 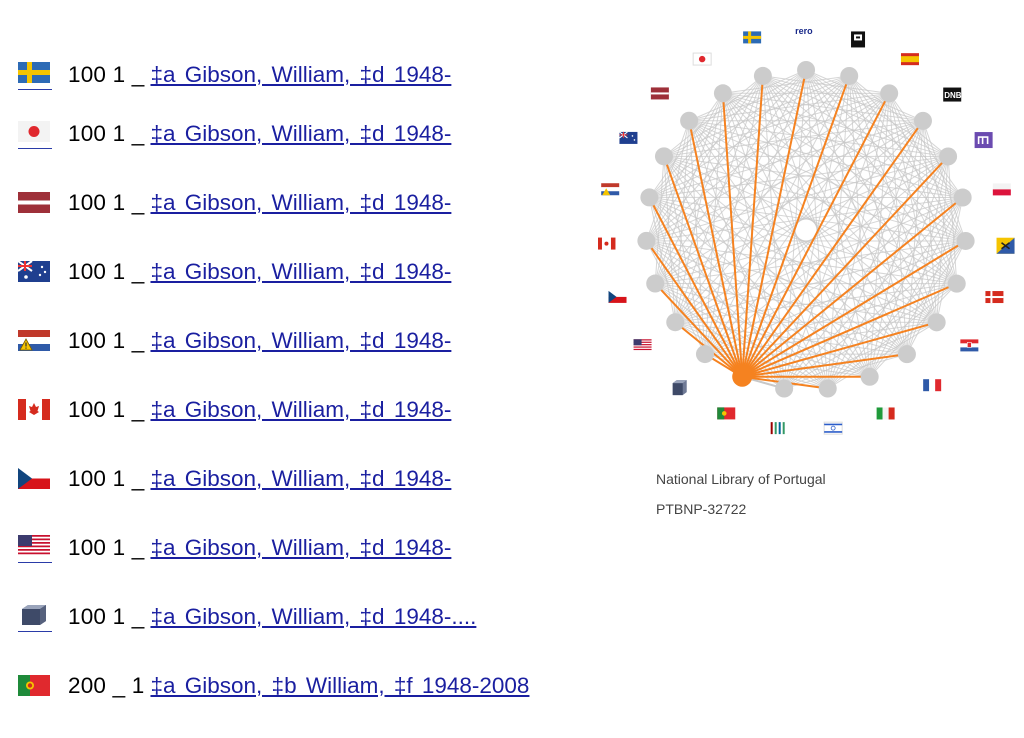 I want to click on graph-node-rero, so click(x=806, y=70).